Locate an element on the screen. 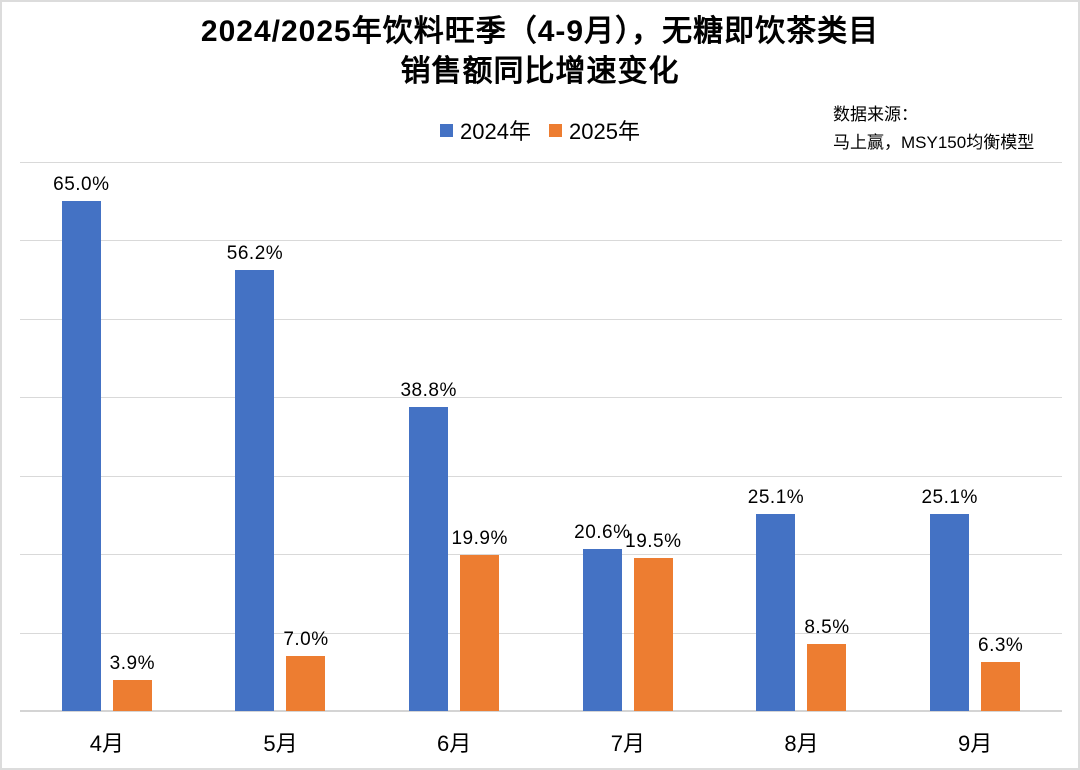  bar-2024年-5月 is located at coordinates (255, 490).